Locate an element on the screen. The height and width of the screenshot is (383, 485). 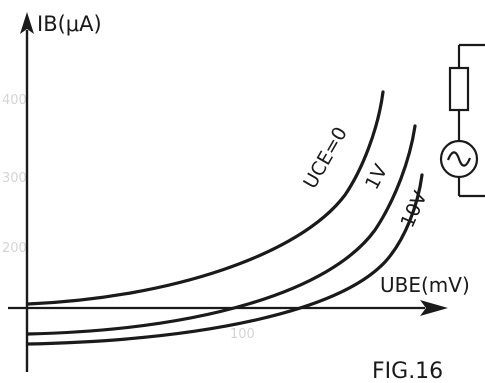
figure-number: FIG.16 is located at coordinates (407, 371).